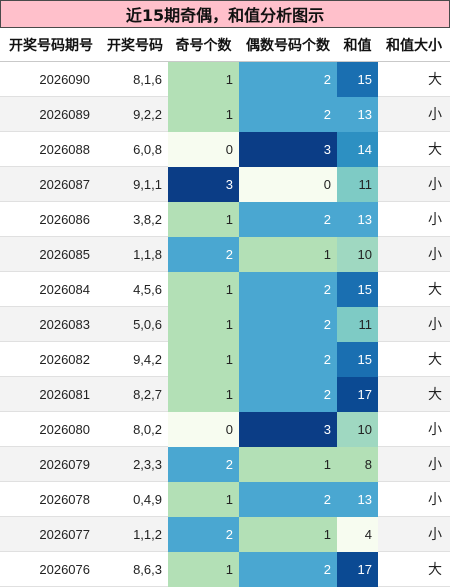 Image resolution: width=450 pixels, height=587 pixels. Describe the element at coordinates (225, 14) in the screenshot. I see `page-title: 近15期奇偶，和值分析图示` at that location.